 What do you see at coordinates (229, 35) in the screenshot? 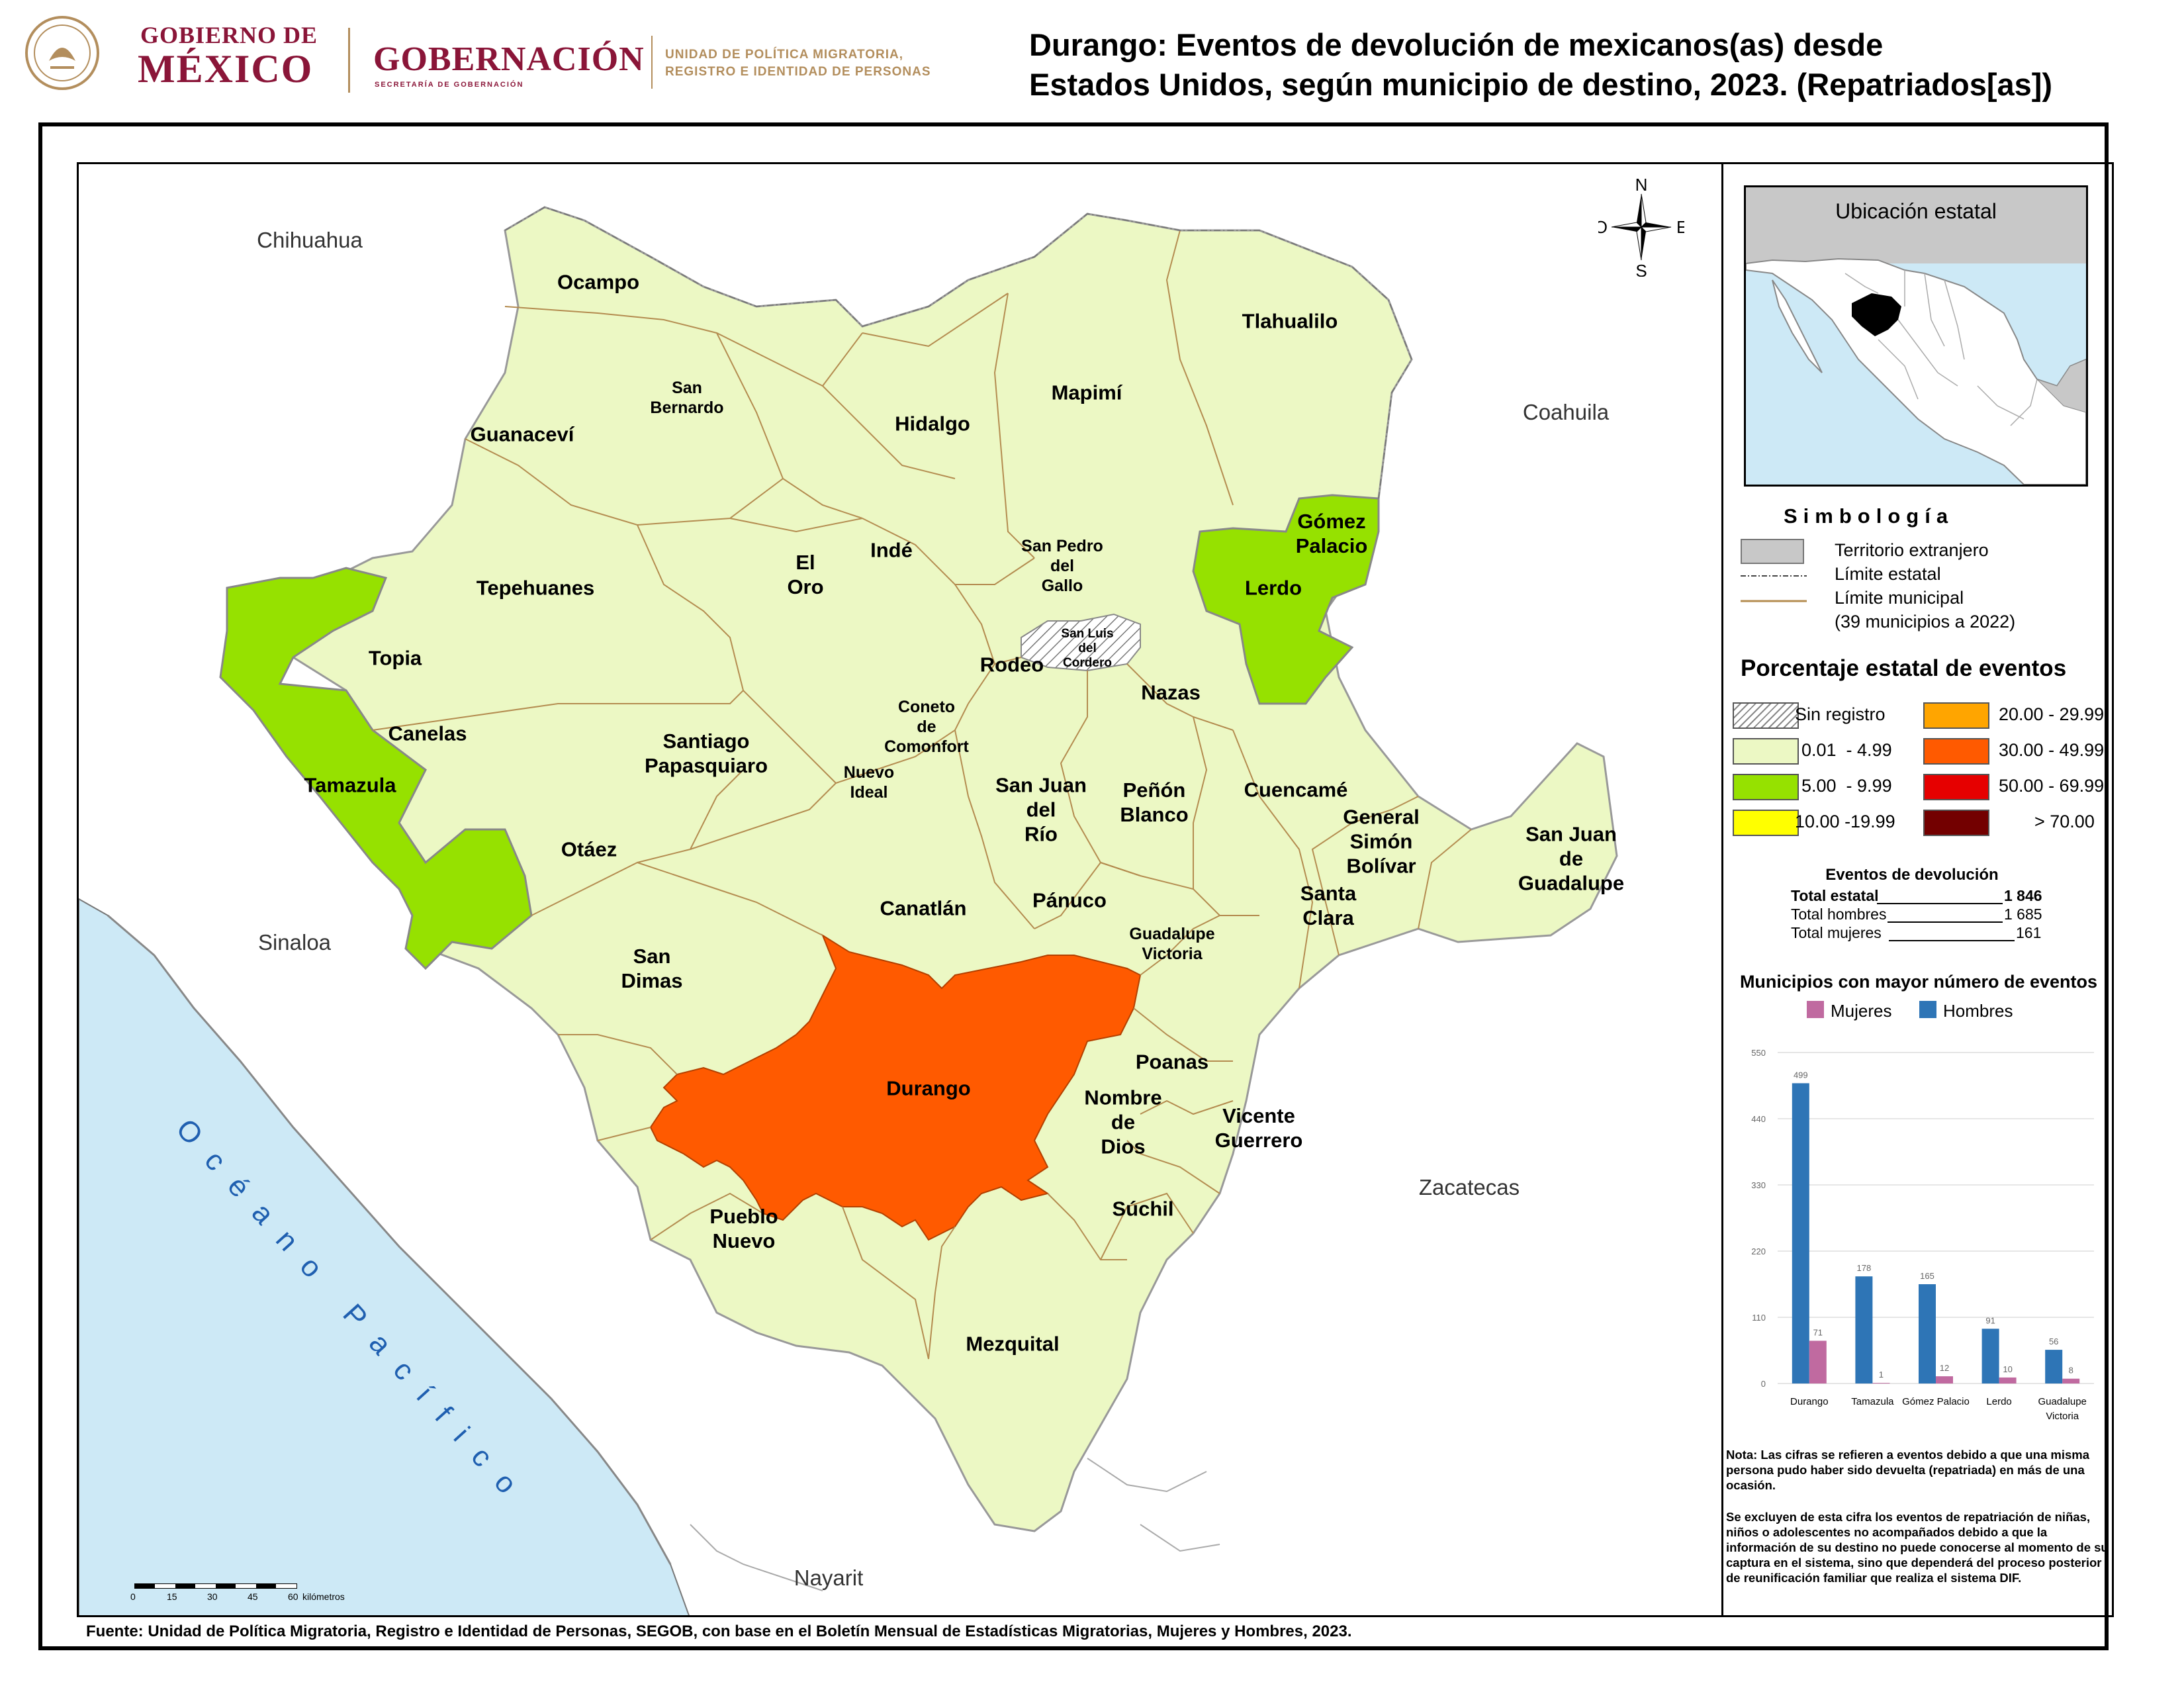
I see `logo-gob-line1: GOBIERNO DE` at bounding box center [229, 35].